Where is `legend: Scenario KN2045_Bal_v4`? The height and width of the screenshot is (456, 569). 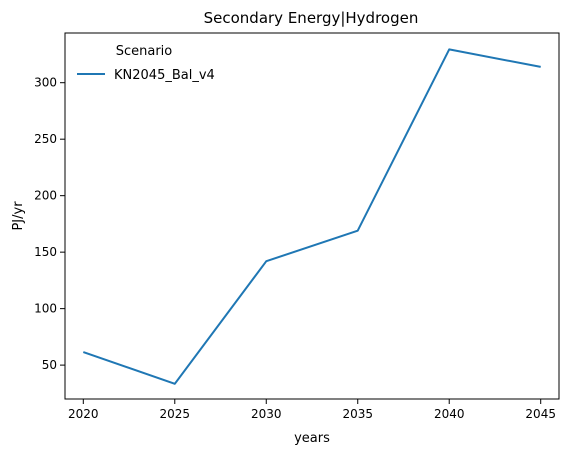
legend: Scenario KN2045_Bal_v4 is located at coordinates (146, 63).